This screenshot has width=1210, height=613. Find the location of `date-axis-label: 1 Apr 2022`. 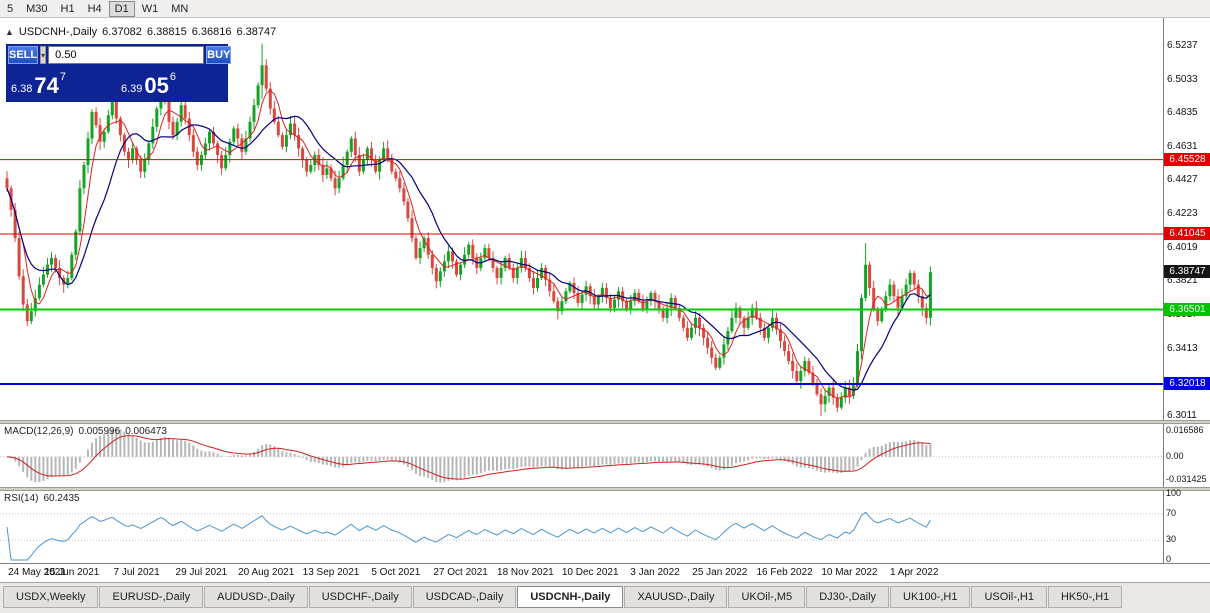

date-axis-label: 1 Apr 2022 is located at coordinates (914, 572).